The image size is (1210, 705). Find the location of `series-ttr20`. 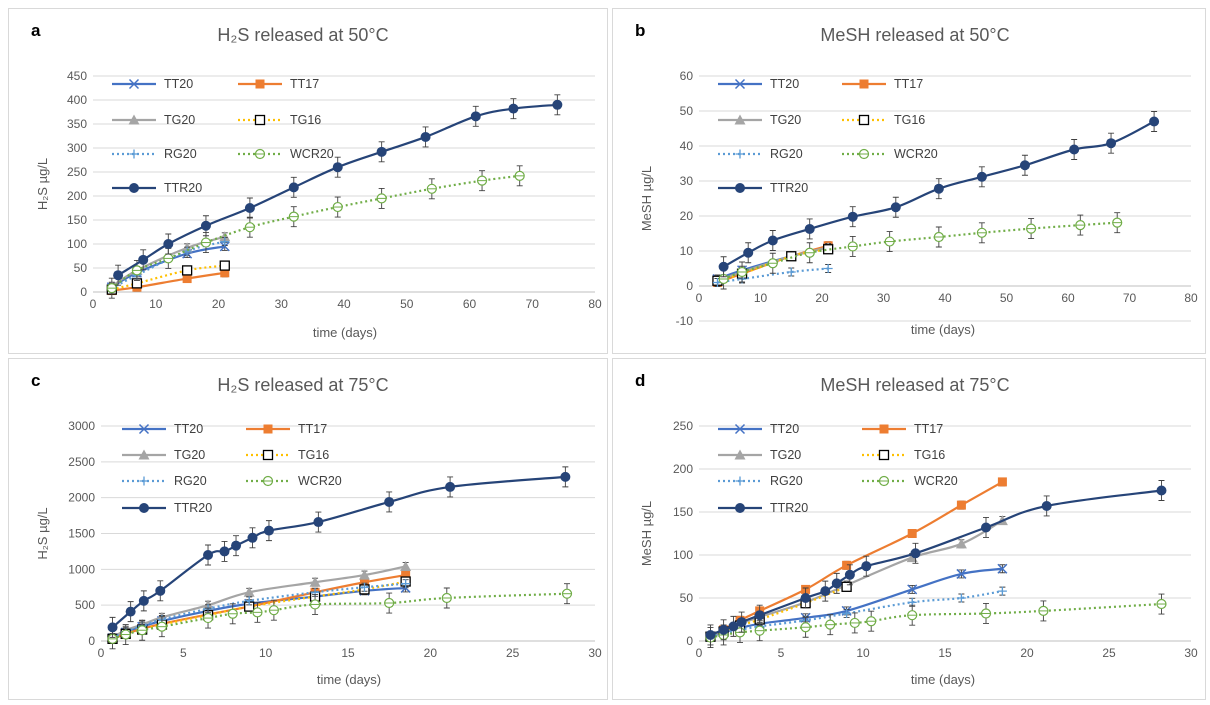

series-ttr20 is located at coordinates (939, 194).